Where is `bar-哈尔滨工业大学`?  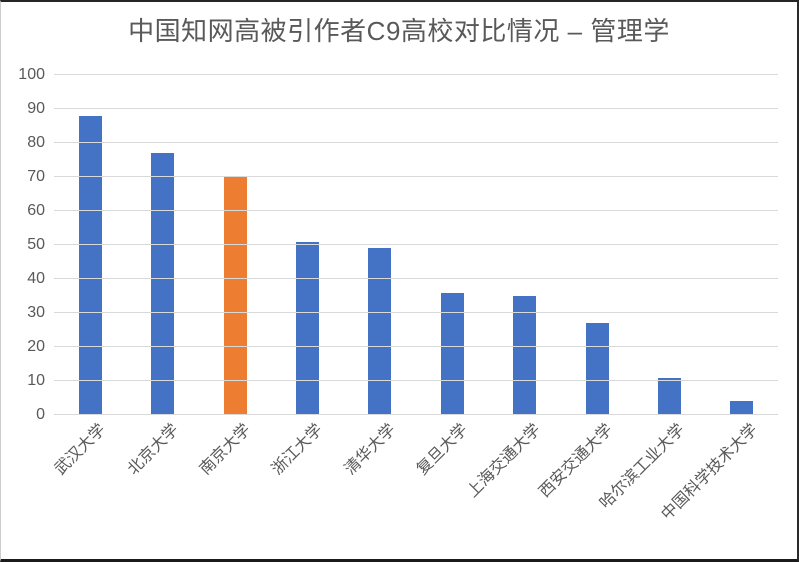
bar-哈尔滨工业大学 is located at coordinates (669, 396).